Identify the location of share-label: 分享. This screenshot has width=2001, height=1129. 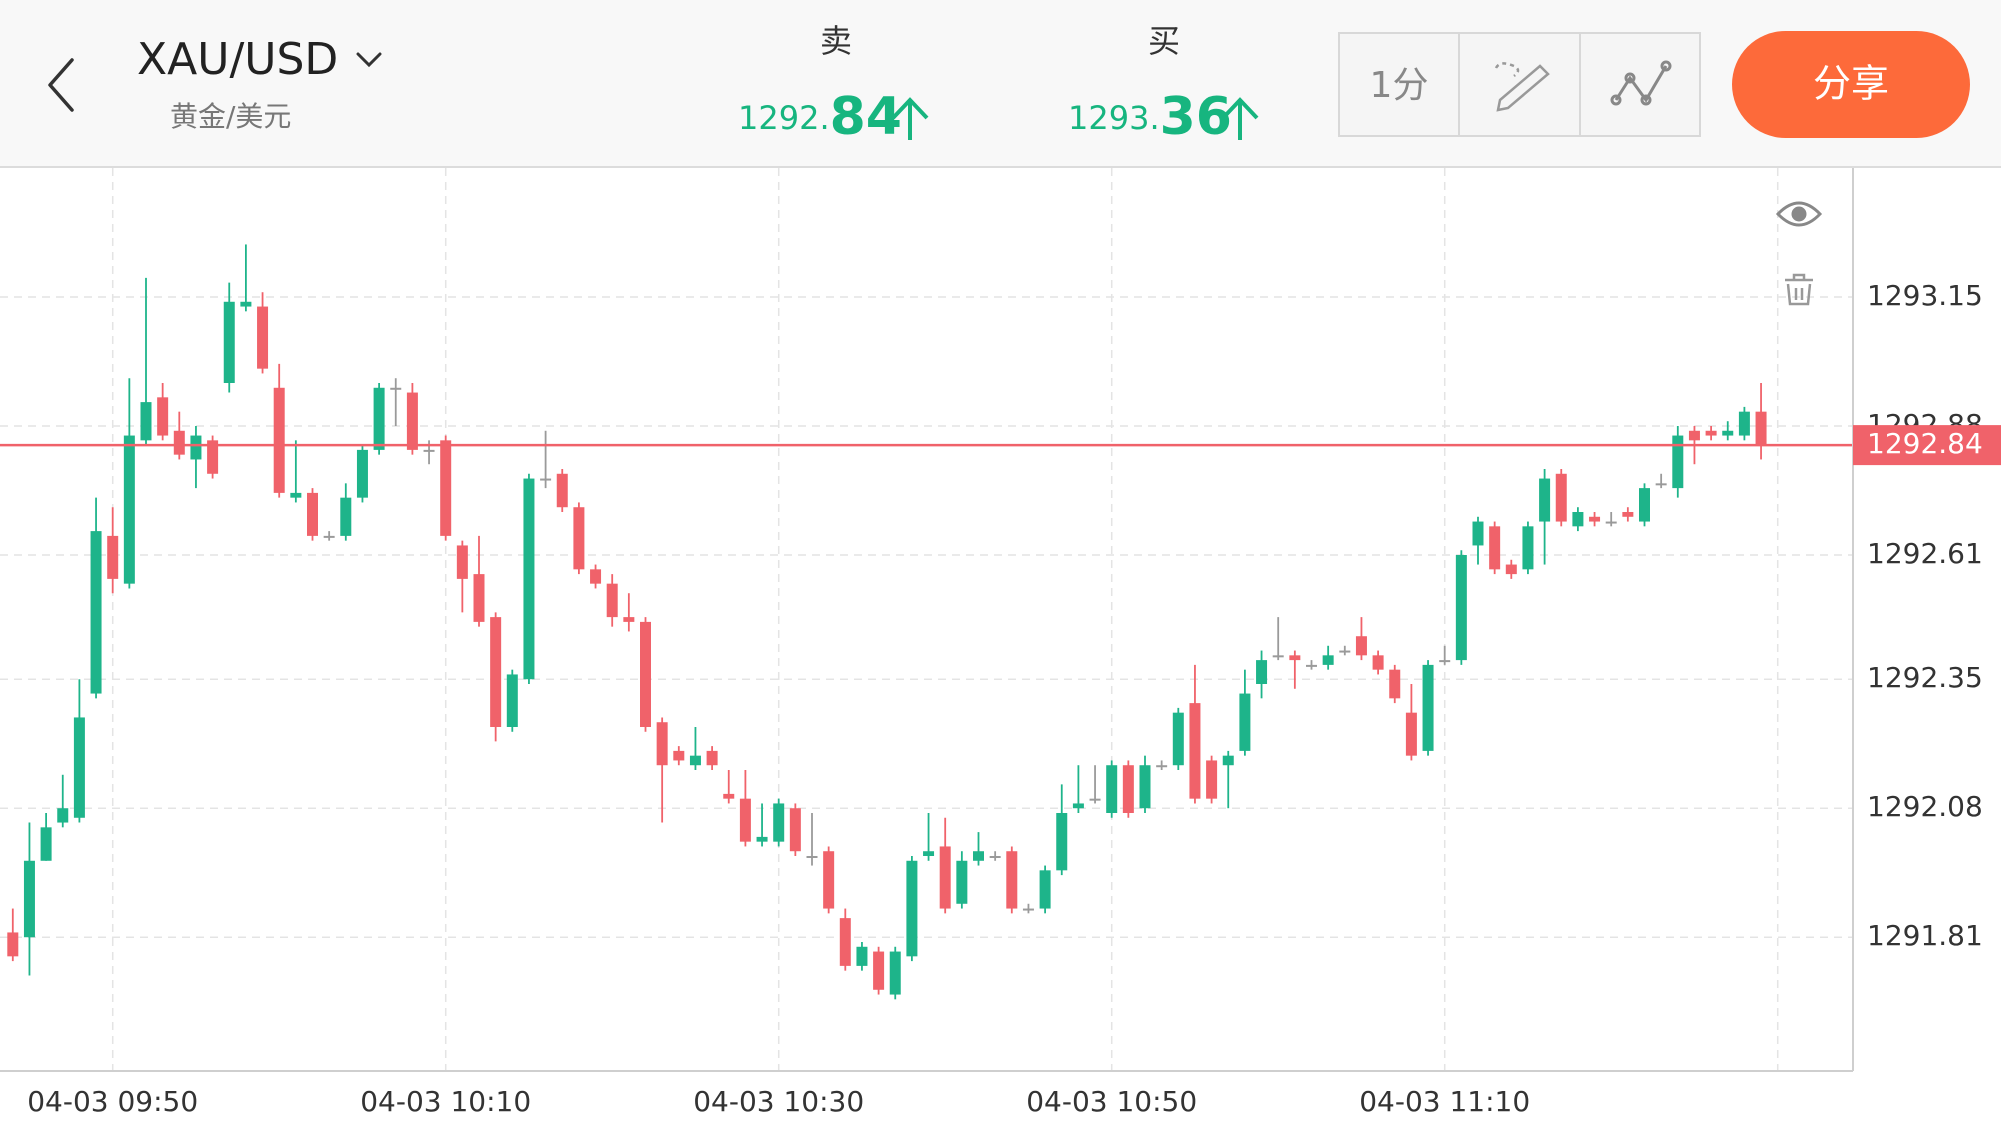
(1851, 84).